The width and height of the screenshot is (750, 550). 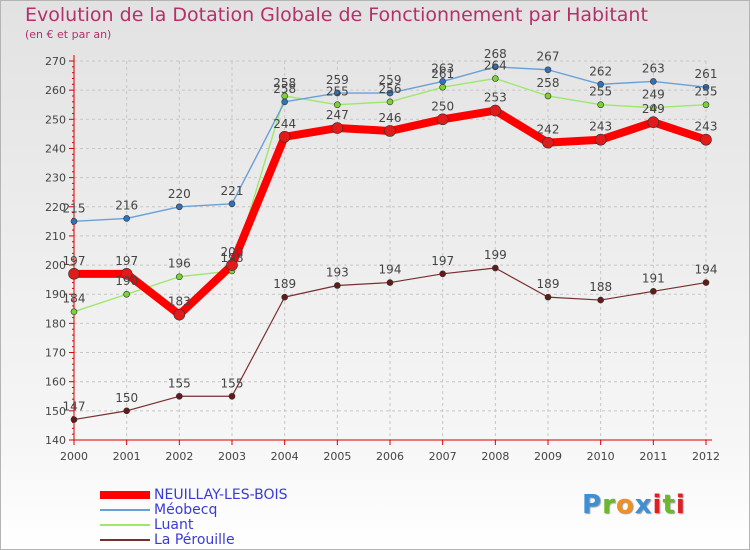 I want to click on x-tick-label: 2012, so click(x=706, y=456).